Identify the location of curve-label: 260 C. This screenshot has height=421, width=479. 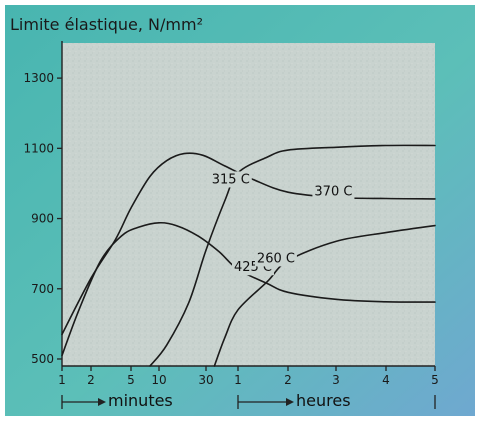
(276, 258).